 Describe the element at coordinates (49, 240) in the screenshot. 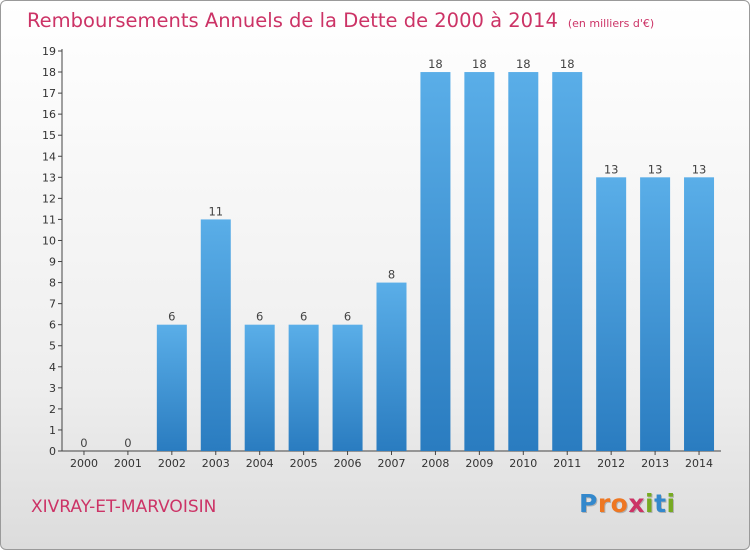

I see `y-tick-label: 10` at that location.